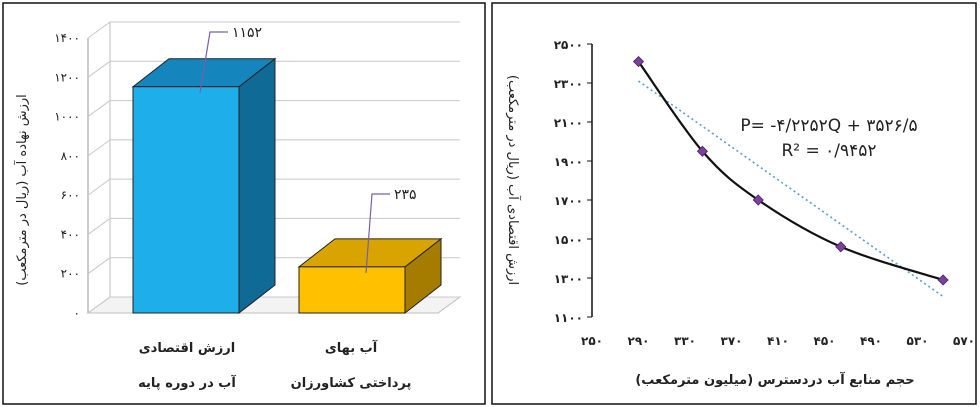  Describe the element at coordinates (568, 318) in the screenshot. I see `line-chart-y-tick-label: ۱۱۰۰` at that location.